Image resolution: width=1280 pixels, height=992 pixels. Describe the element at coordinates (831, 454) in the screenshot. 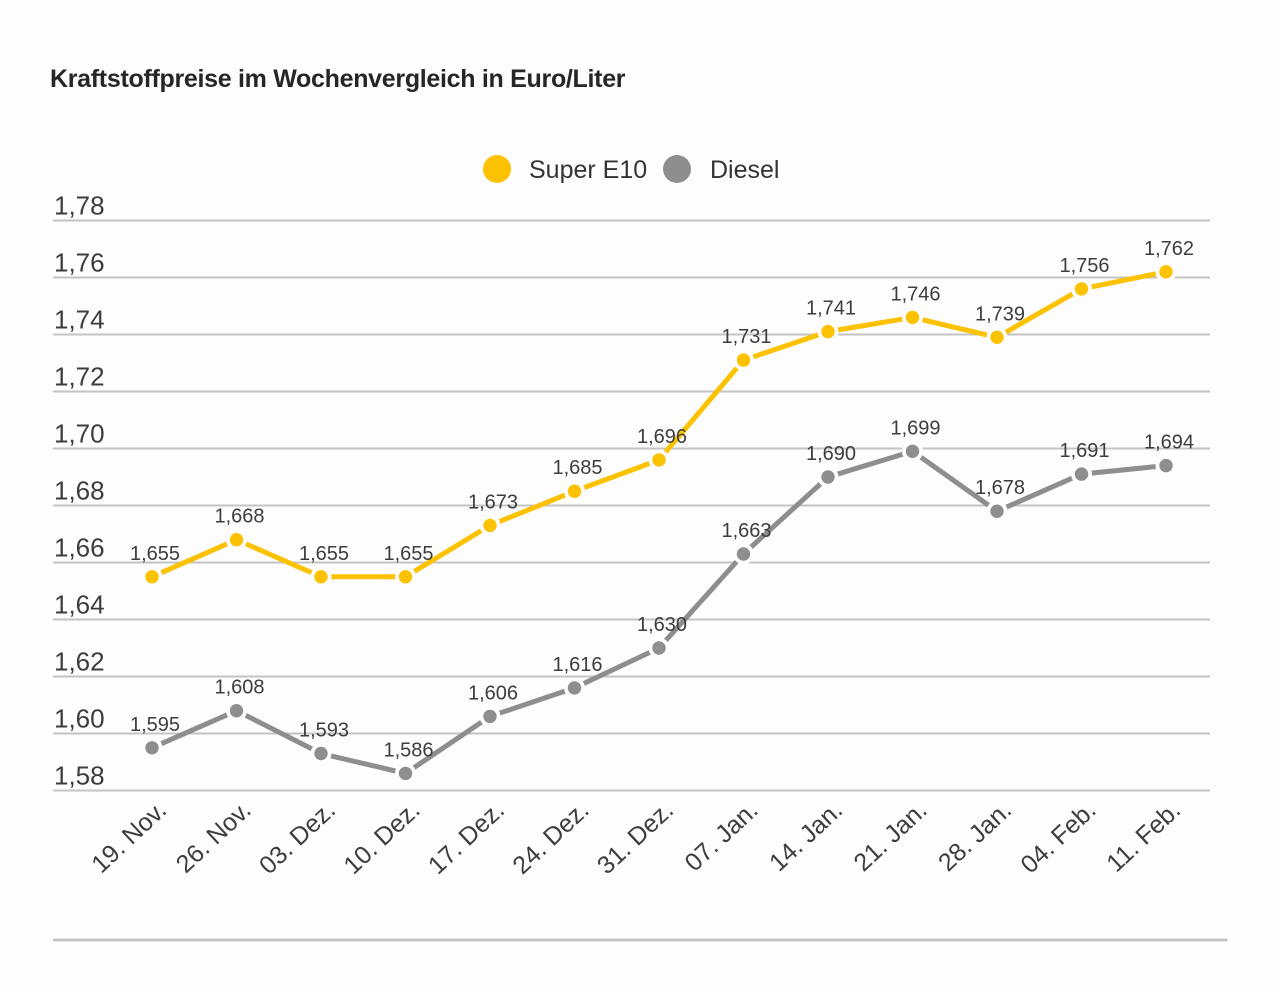

I see `svg-text: 1,690` at that location.